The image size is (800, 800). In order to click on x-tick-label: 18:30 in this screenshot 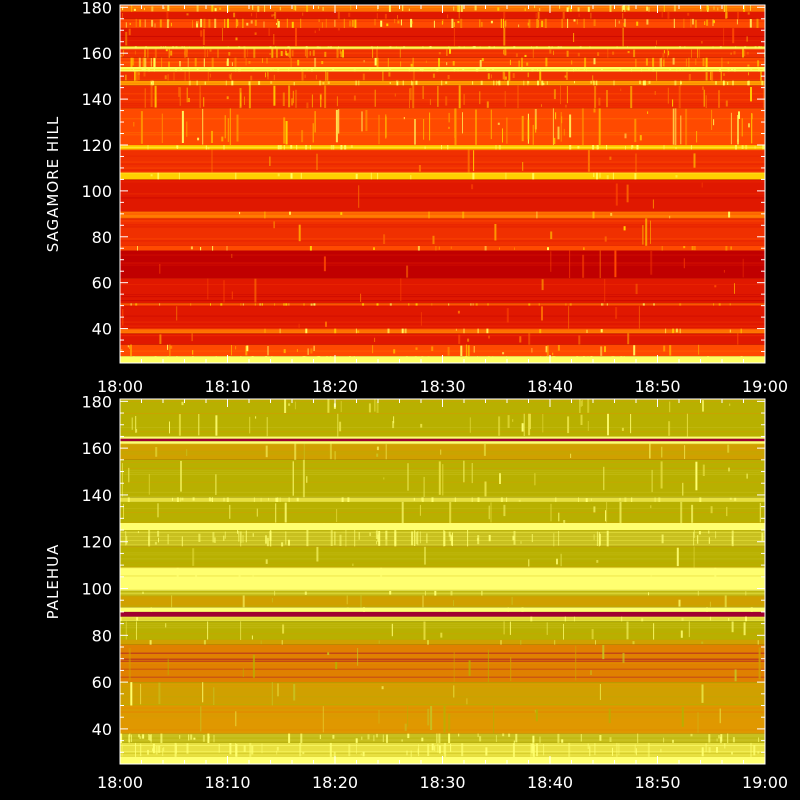, I will do `click(442, 386)`.